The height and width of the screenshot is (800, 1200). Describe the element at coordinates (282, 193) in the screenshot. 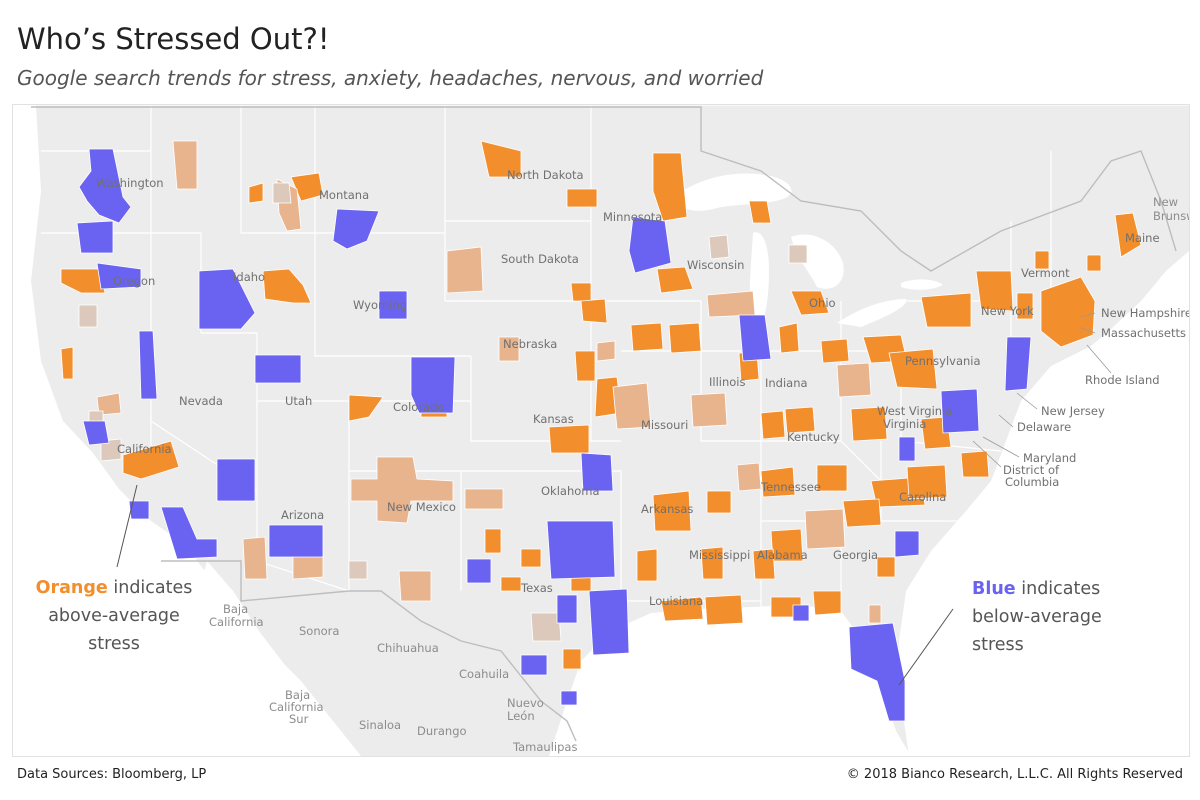

I see `region-montana-south` at that location.